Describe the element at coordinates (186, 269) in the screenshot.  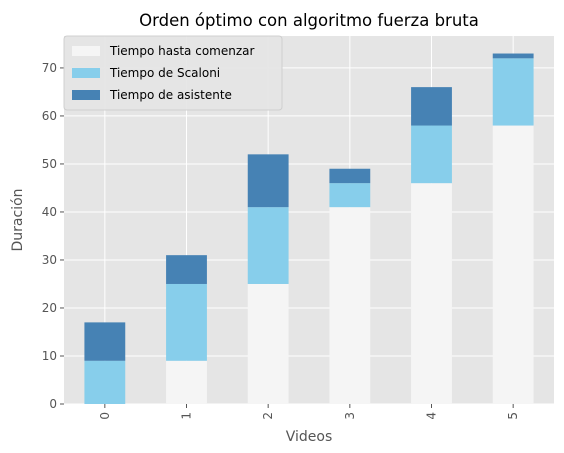
I see `bar-segment-s2-c1` at that location.